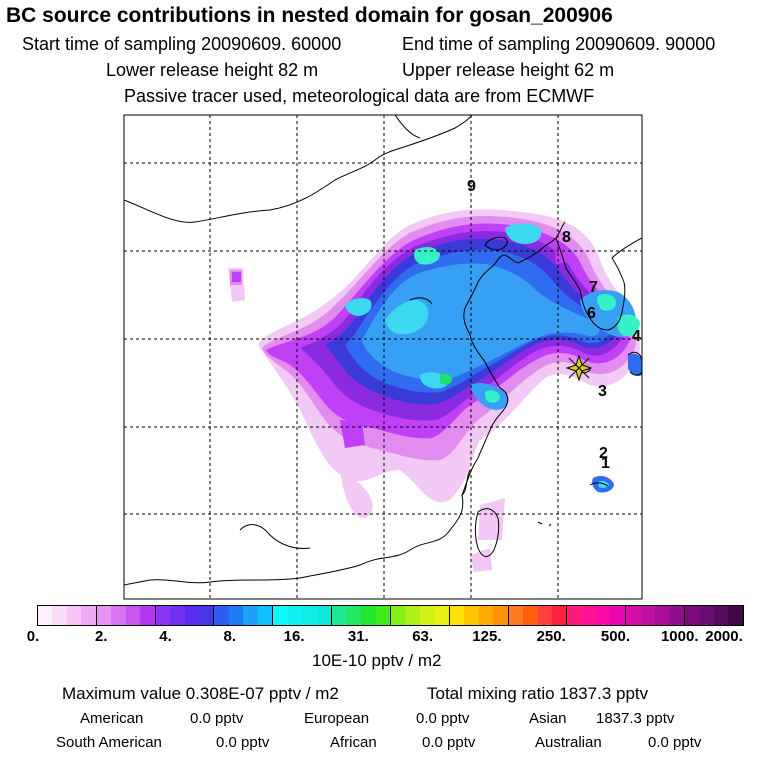 This screenshot has height=768, width=768. I want to click on plume-aqua-mid, so click(606, 302).